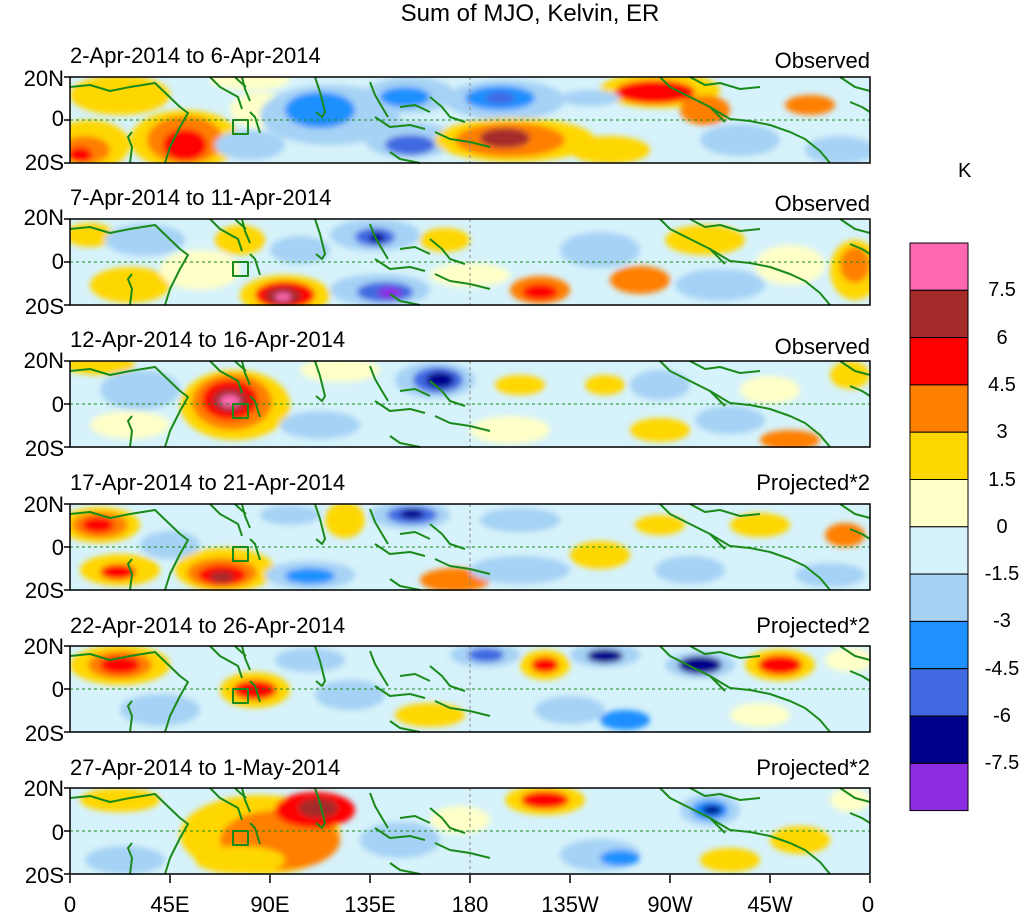  Describe the element at coordinates (1002, 621) in the screenshot. I see `colorbar-level-label: -3` at that location.